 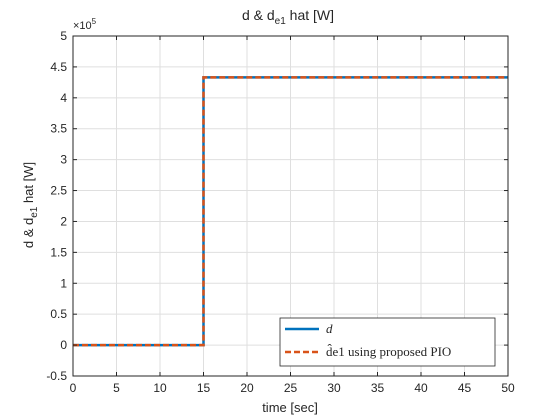 What do you see at coordinates (247, 388) in the screenshot?
I see `x-tick-label: 20` at bounding box center [247, 388].